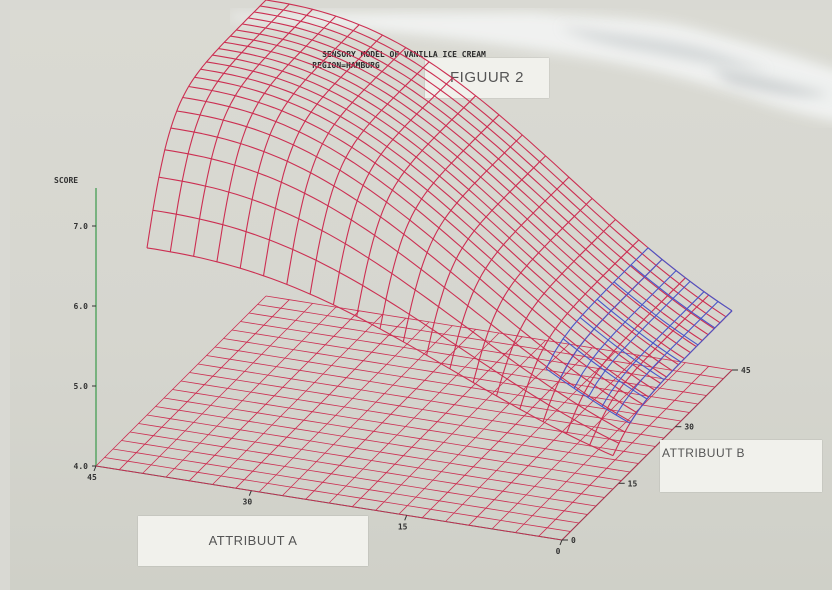  I want to click on y-tick-label: 30, so click(689, 427).